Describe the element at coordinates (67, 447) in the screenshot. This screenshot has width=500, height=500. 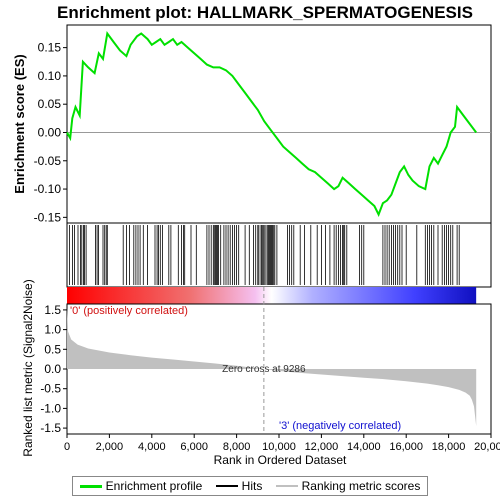
I see `x-tick-label: 0` at that location.